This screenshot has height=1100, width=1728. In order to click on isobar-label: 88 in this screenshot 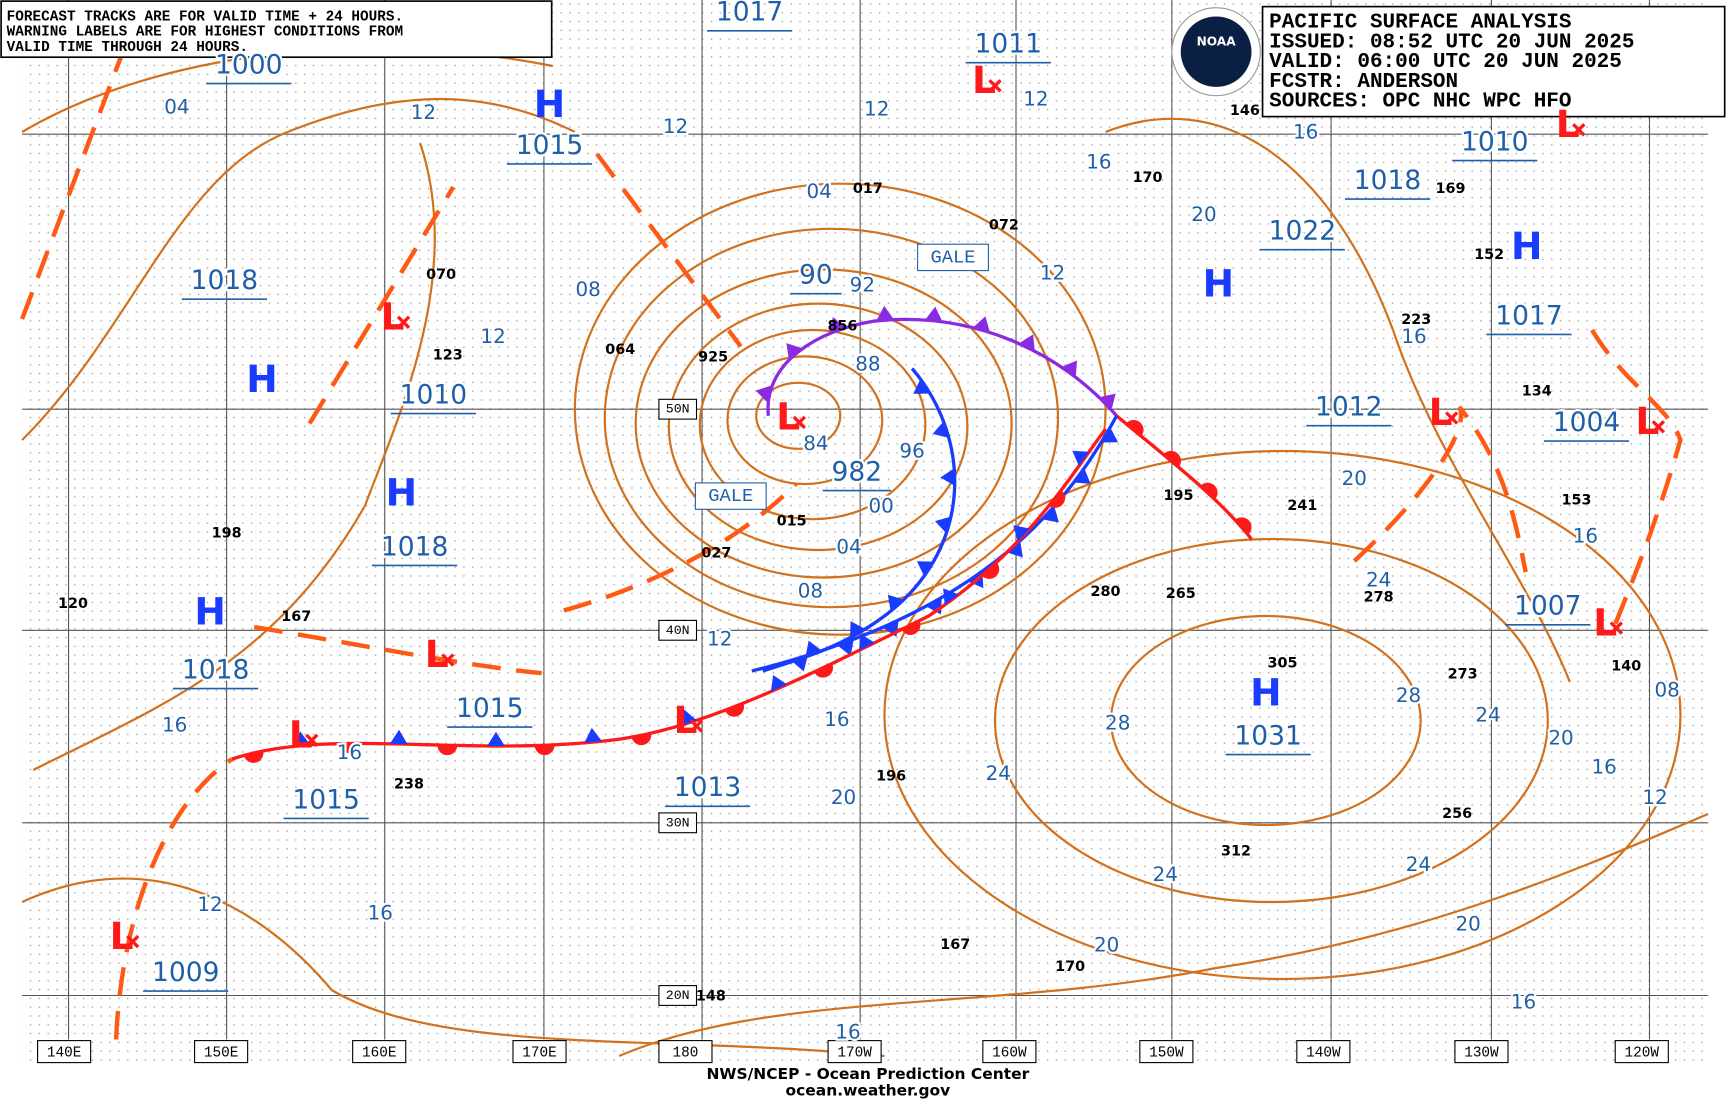, I will do `click(867, 364)`.